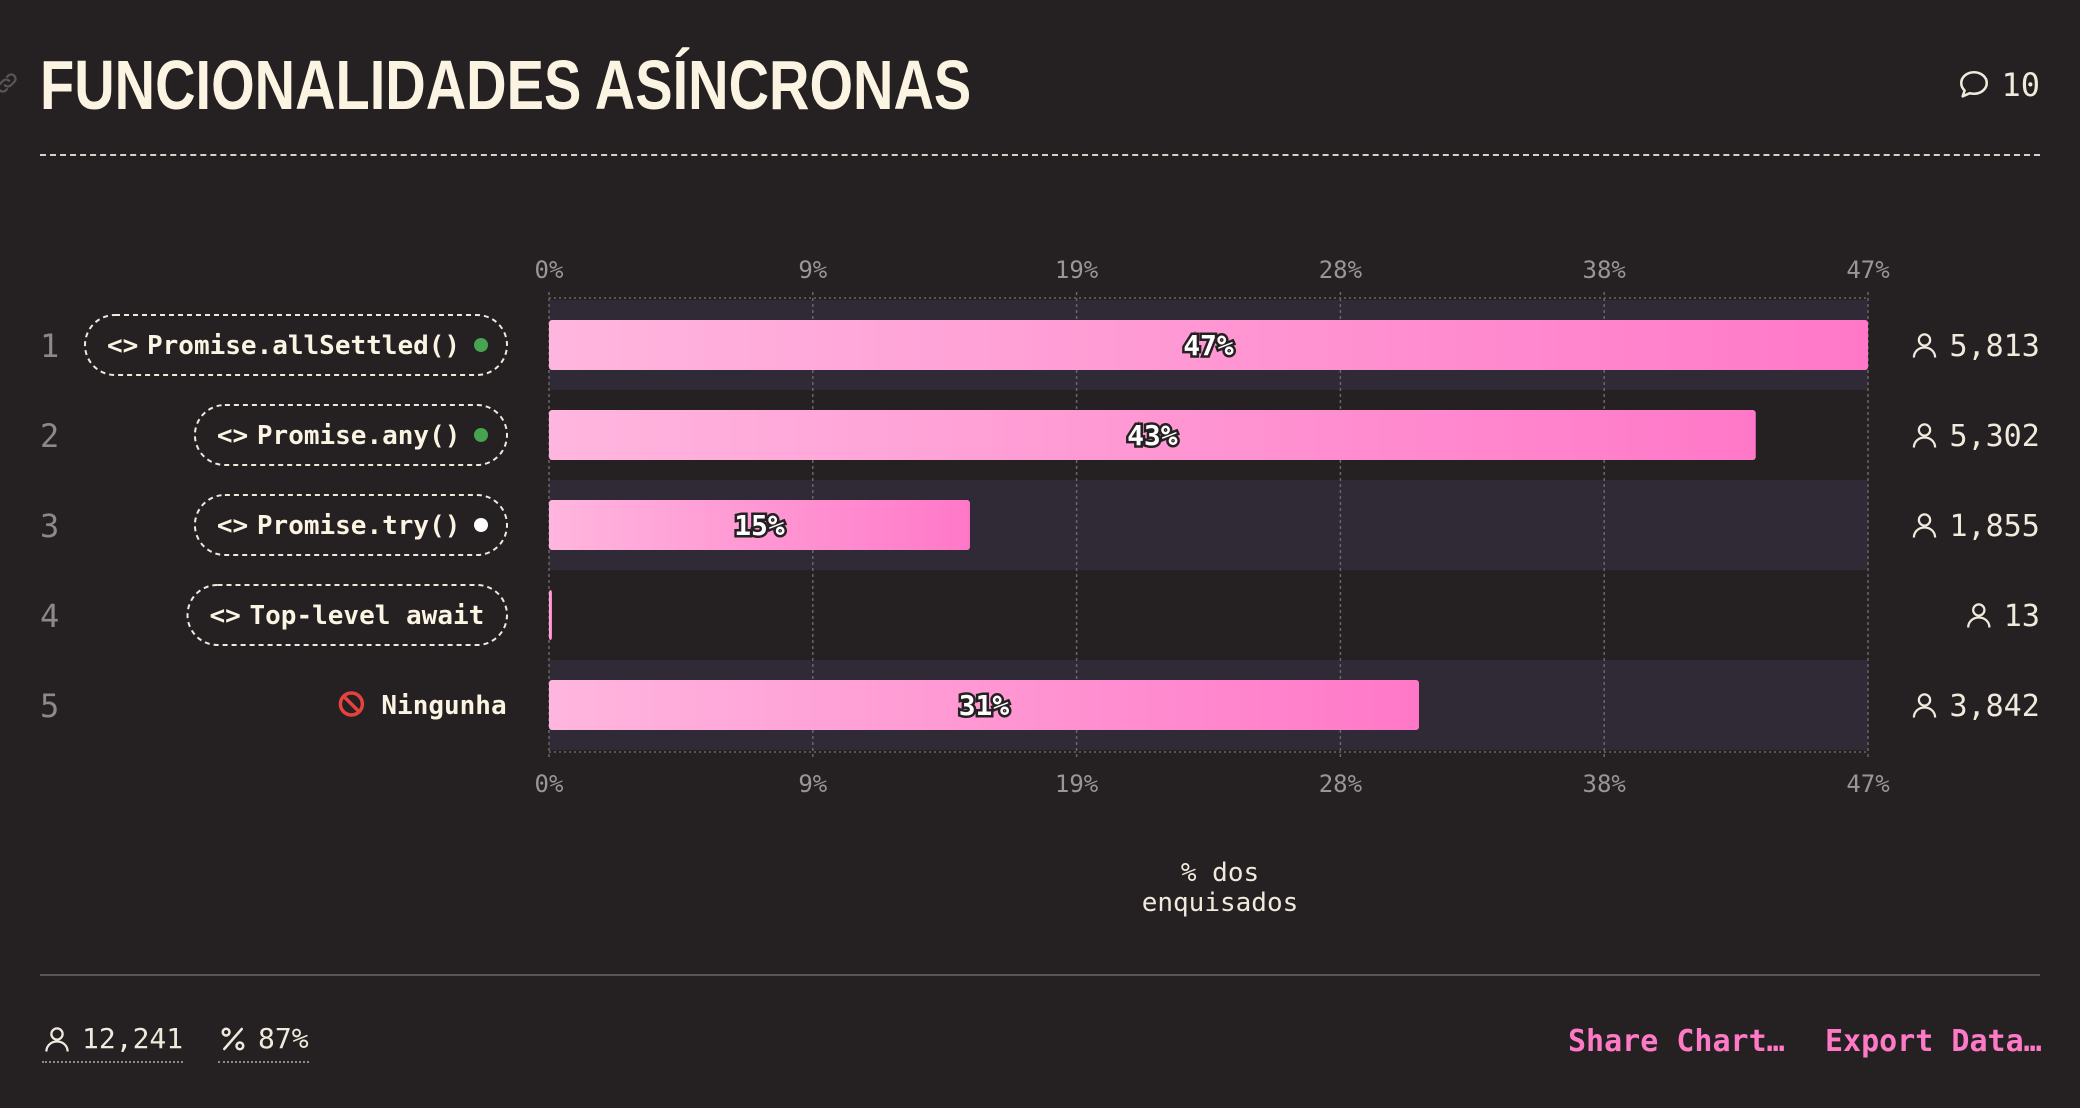 This screenshot has width=2080, height=1108. I want to click on x-tick-label-top: 19%, so click(1077, 270).